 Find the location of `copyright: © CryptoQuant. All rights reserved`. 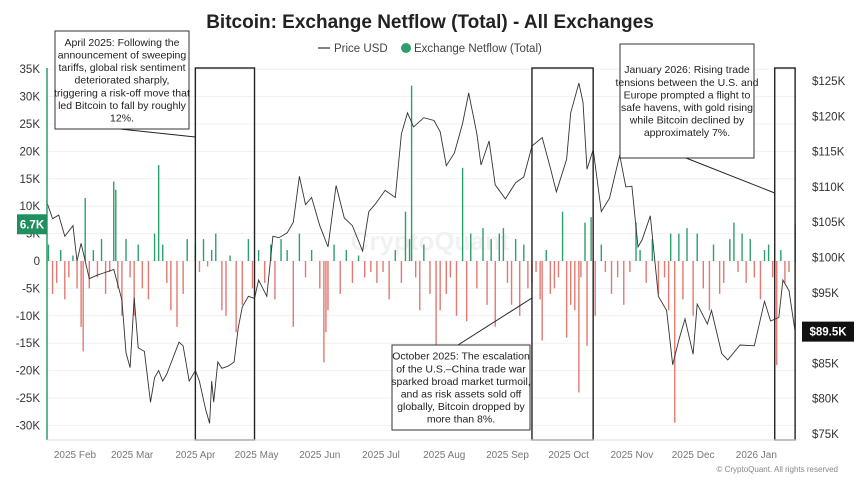

copyright: © CryptoQuant. All rights reserved is located at coordinates (778, 469).